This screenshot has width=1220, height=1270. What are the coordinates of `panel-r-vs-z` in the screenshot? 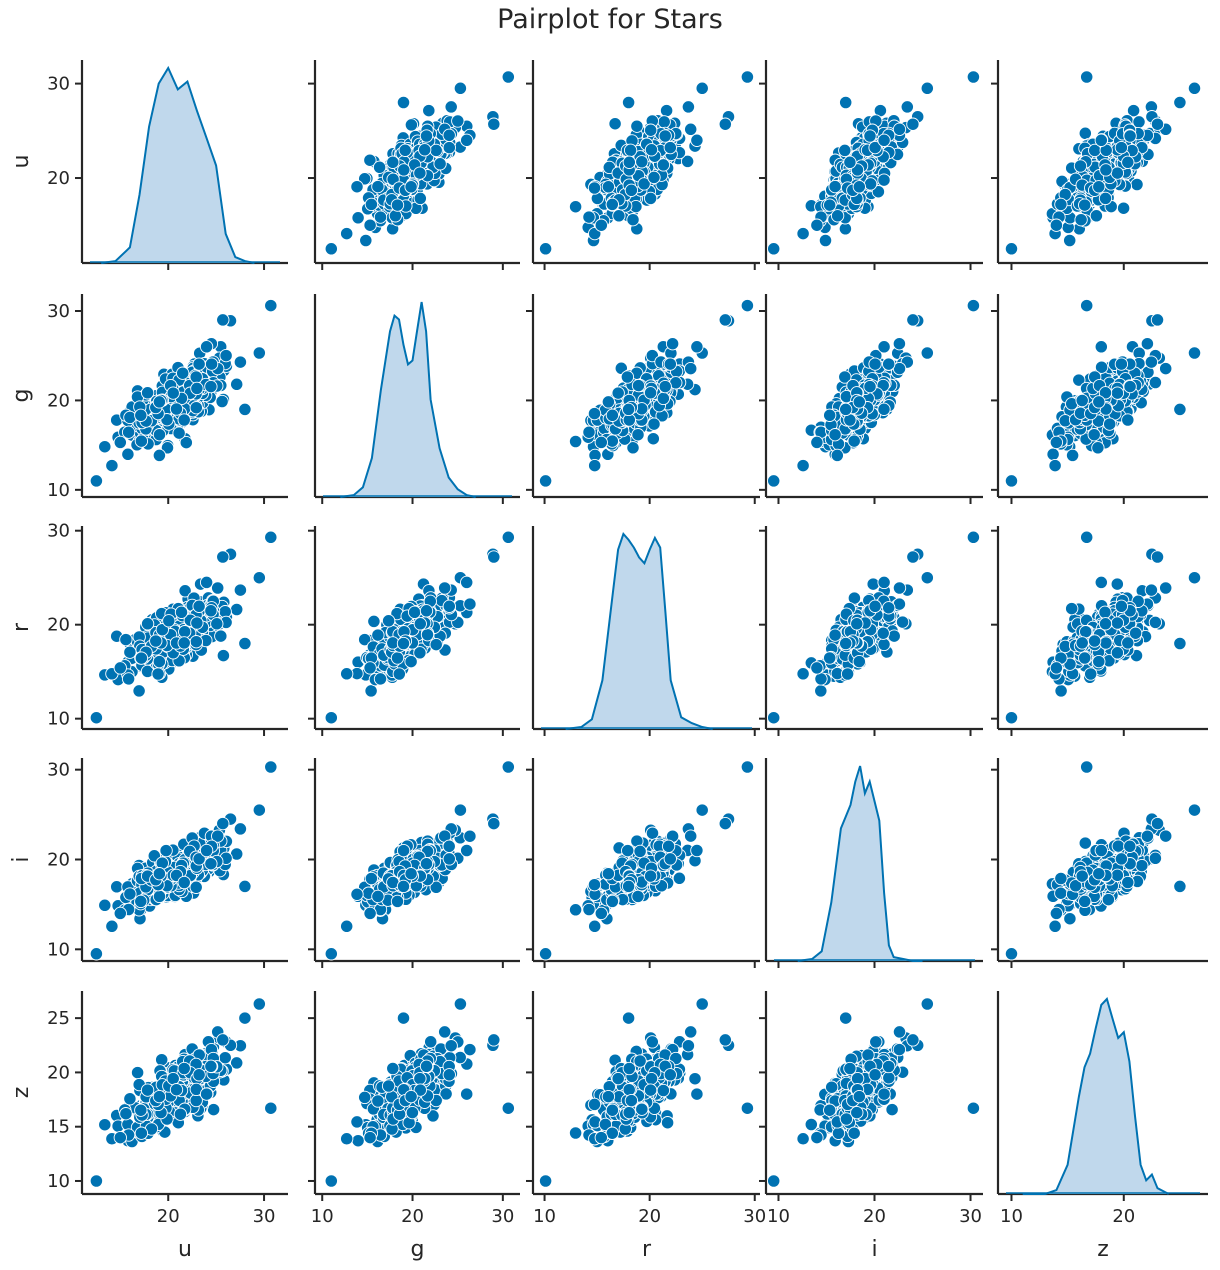 It's located at (1099, 631).